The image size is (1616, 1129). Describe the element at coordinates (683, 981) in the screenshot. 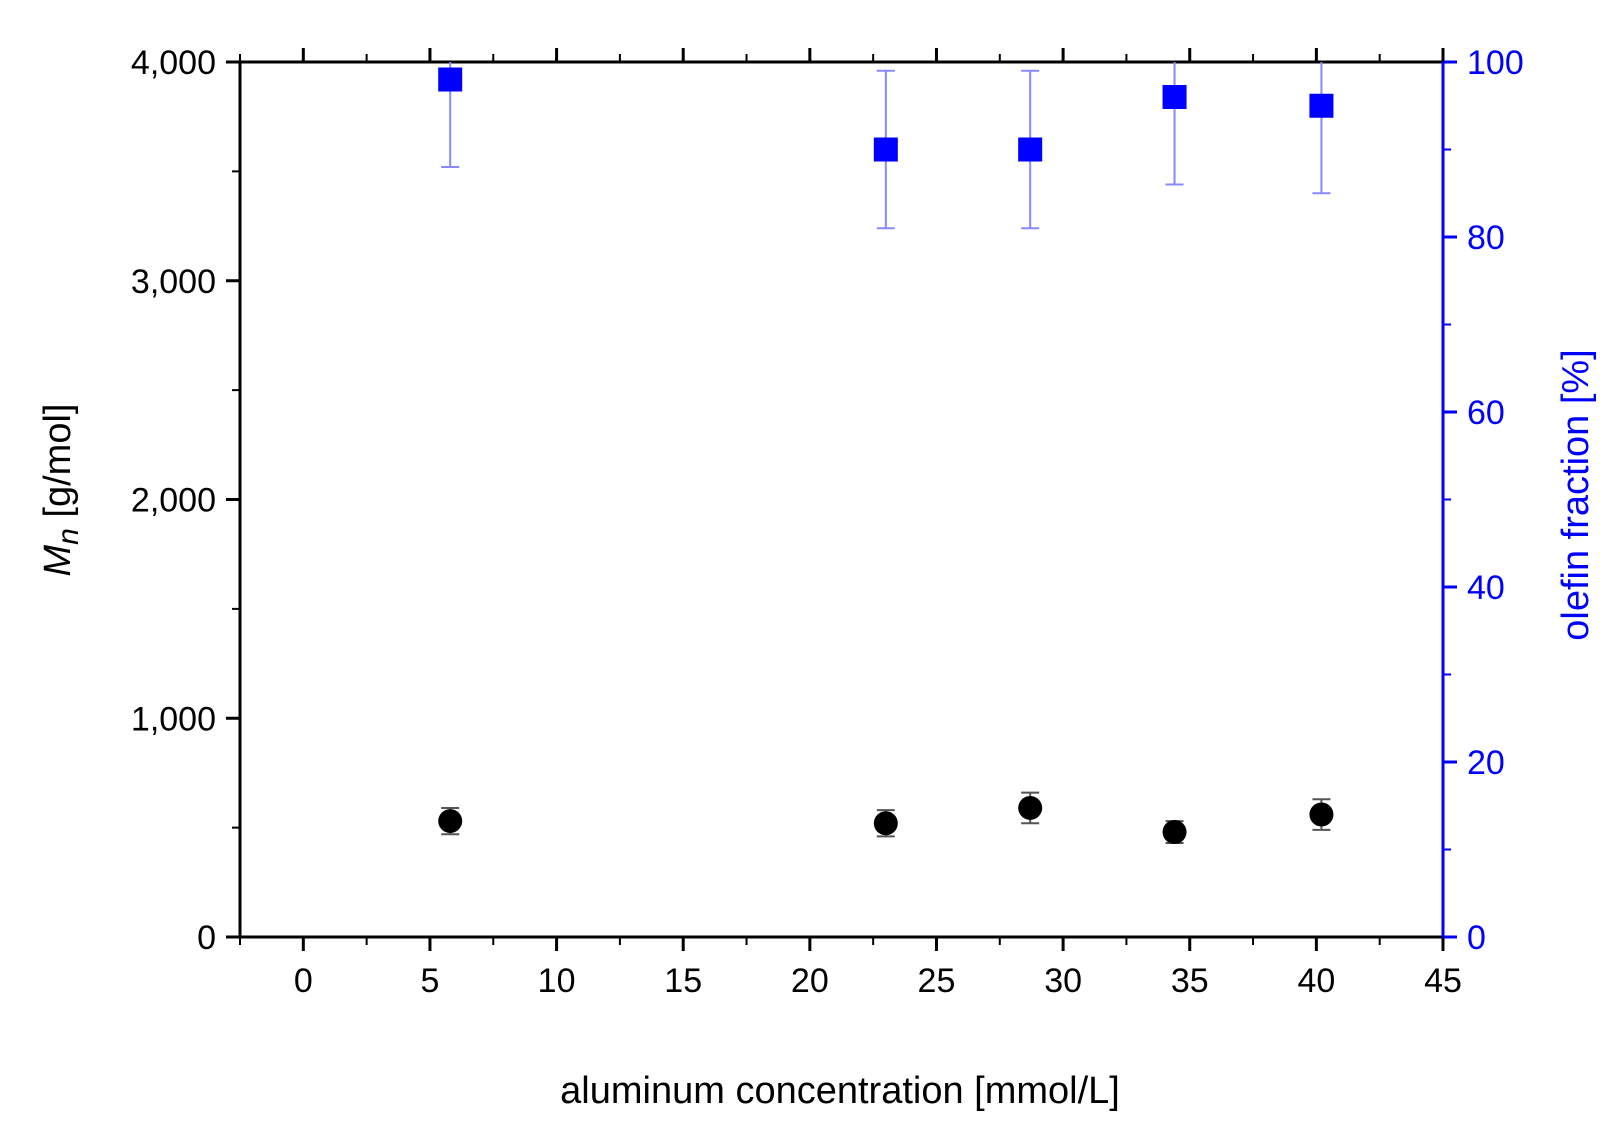

I see `x-tick-label: 15` at that location.